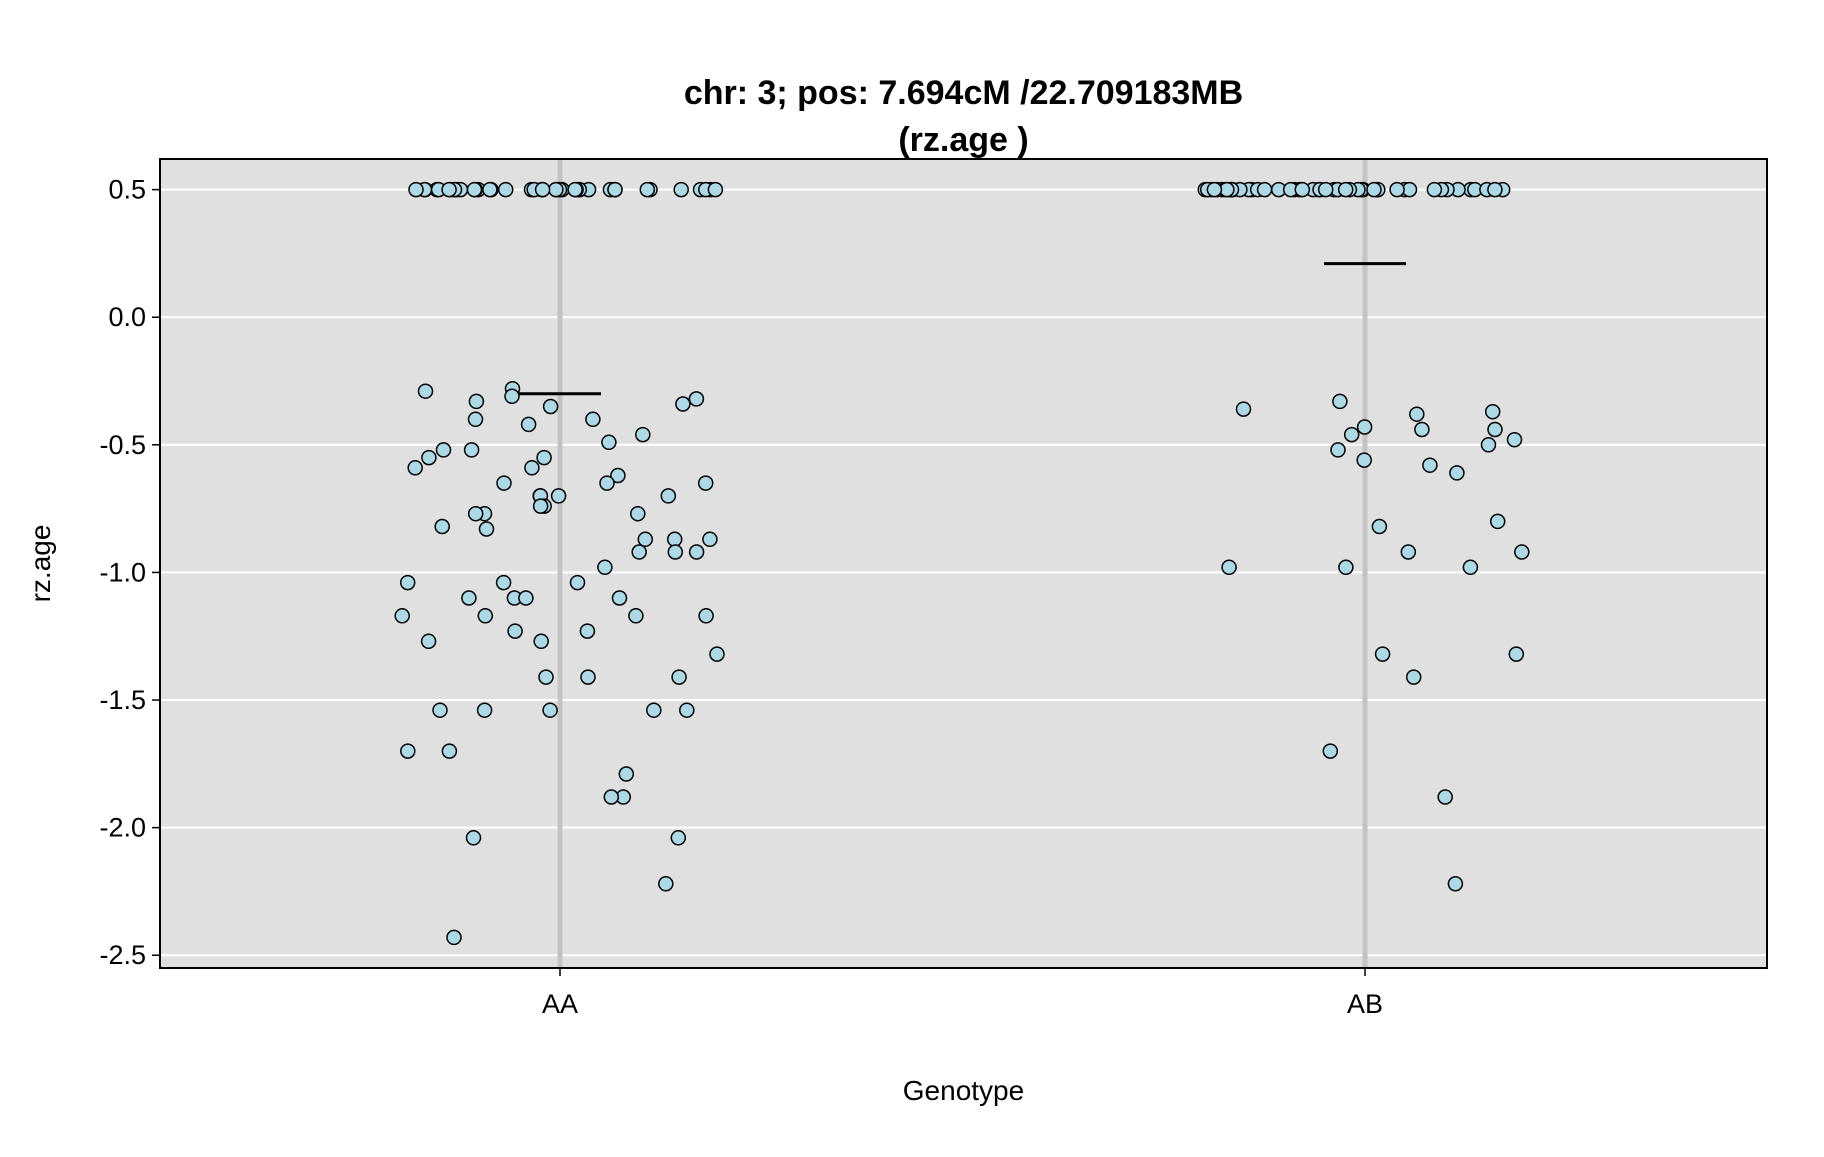 Image resolution: width=1824 pixels, height=1157 pixels. I want to click on y-tick-label: -2.0, so click(122, 828).